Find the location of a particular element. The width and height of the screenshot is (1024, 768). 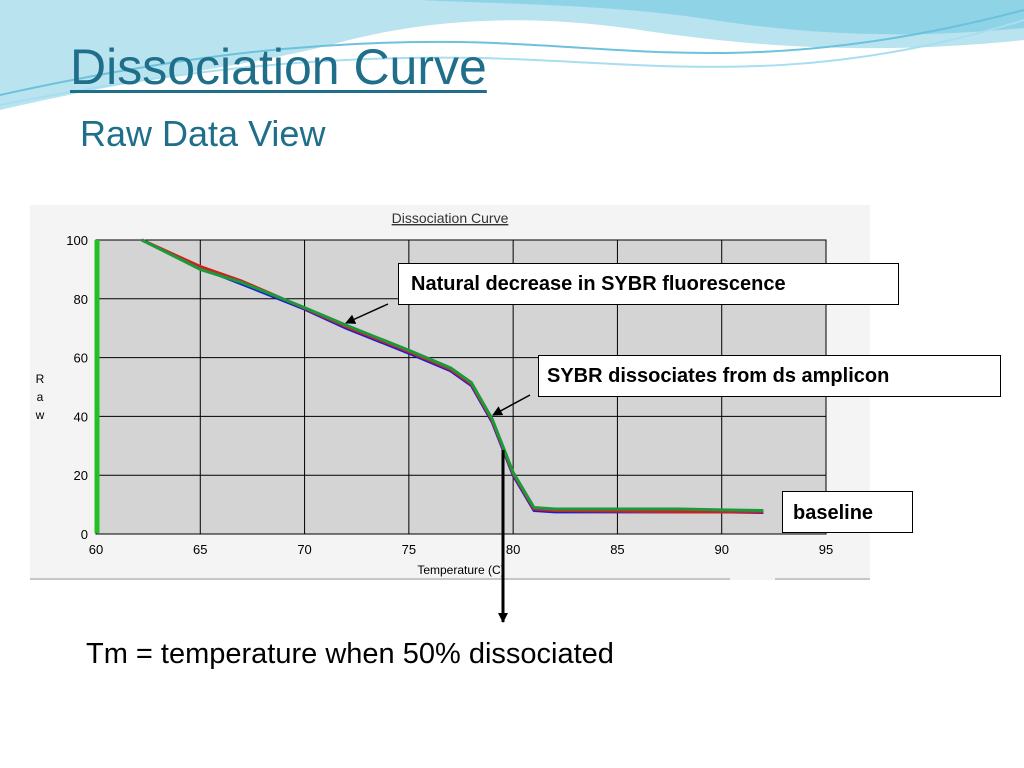

decorative-wave-header is located at coordinates (512, 55).